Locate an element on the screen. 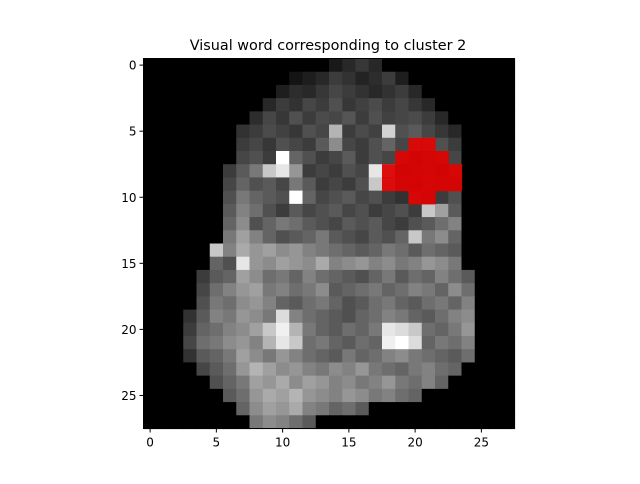 The width and height of the screenshot is (640, 484). y-tick-label: 10 is located at coordinates (128, 198).